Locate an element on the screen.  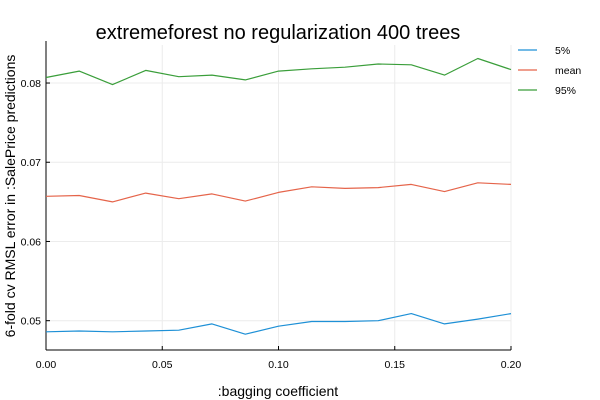
legend-label: 5% is located at coordinates (562, 51).